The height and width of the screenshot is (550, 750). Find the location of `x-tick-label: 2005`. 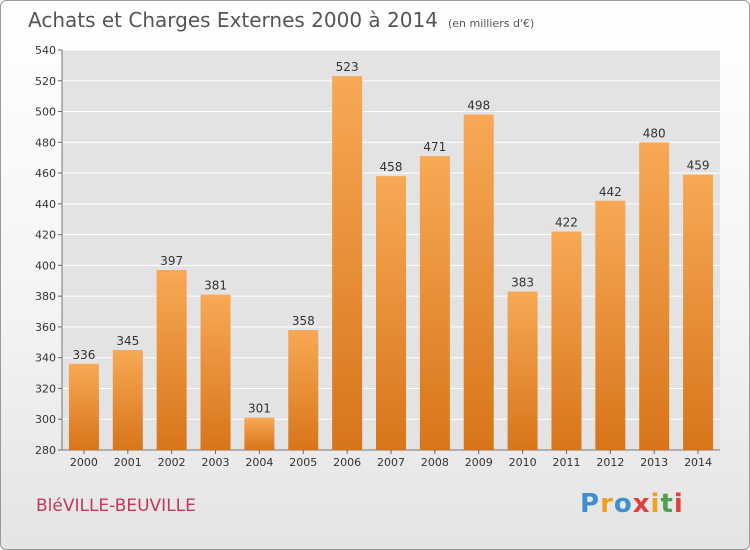

x-tick-label: 2005 is located at coordinates (303, 462).